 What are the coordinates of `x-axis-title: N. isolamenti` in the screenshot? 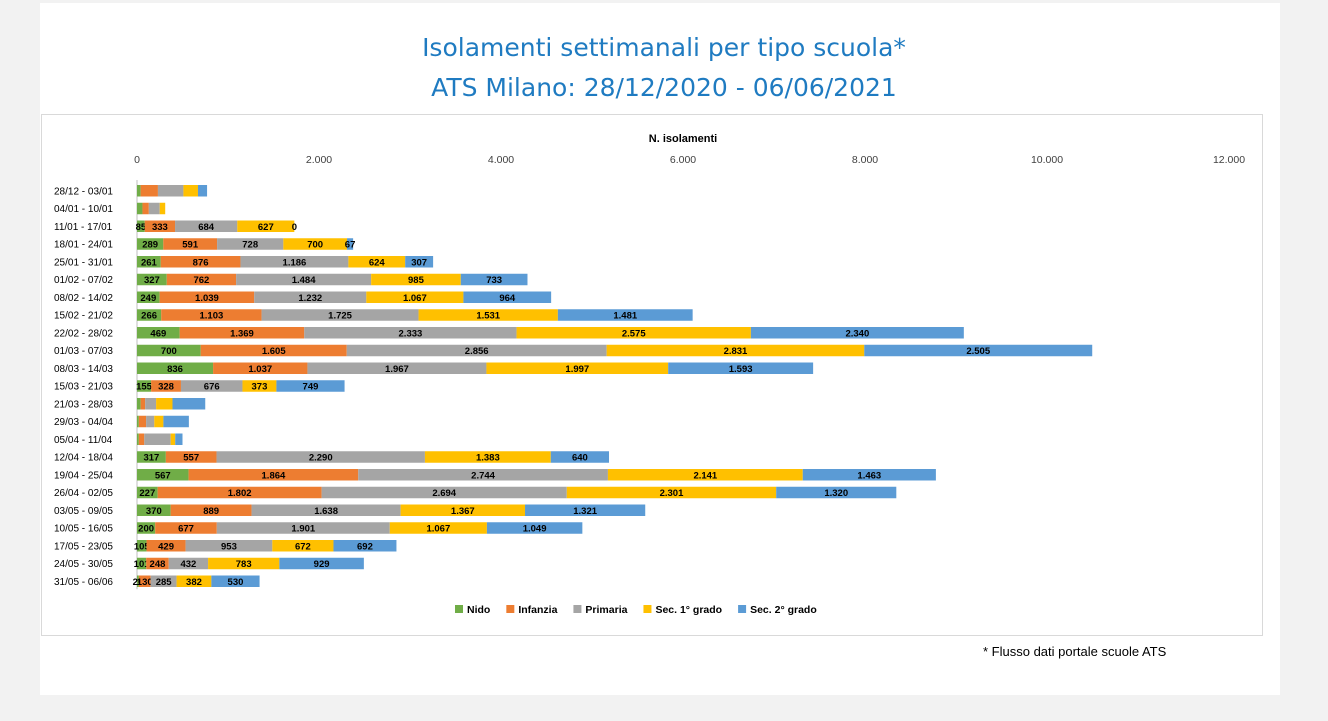 It's located at (683, 139).